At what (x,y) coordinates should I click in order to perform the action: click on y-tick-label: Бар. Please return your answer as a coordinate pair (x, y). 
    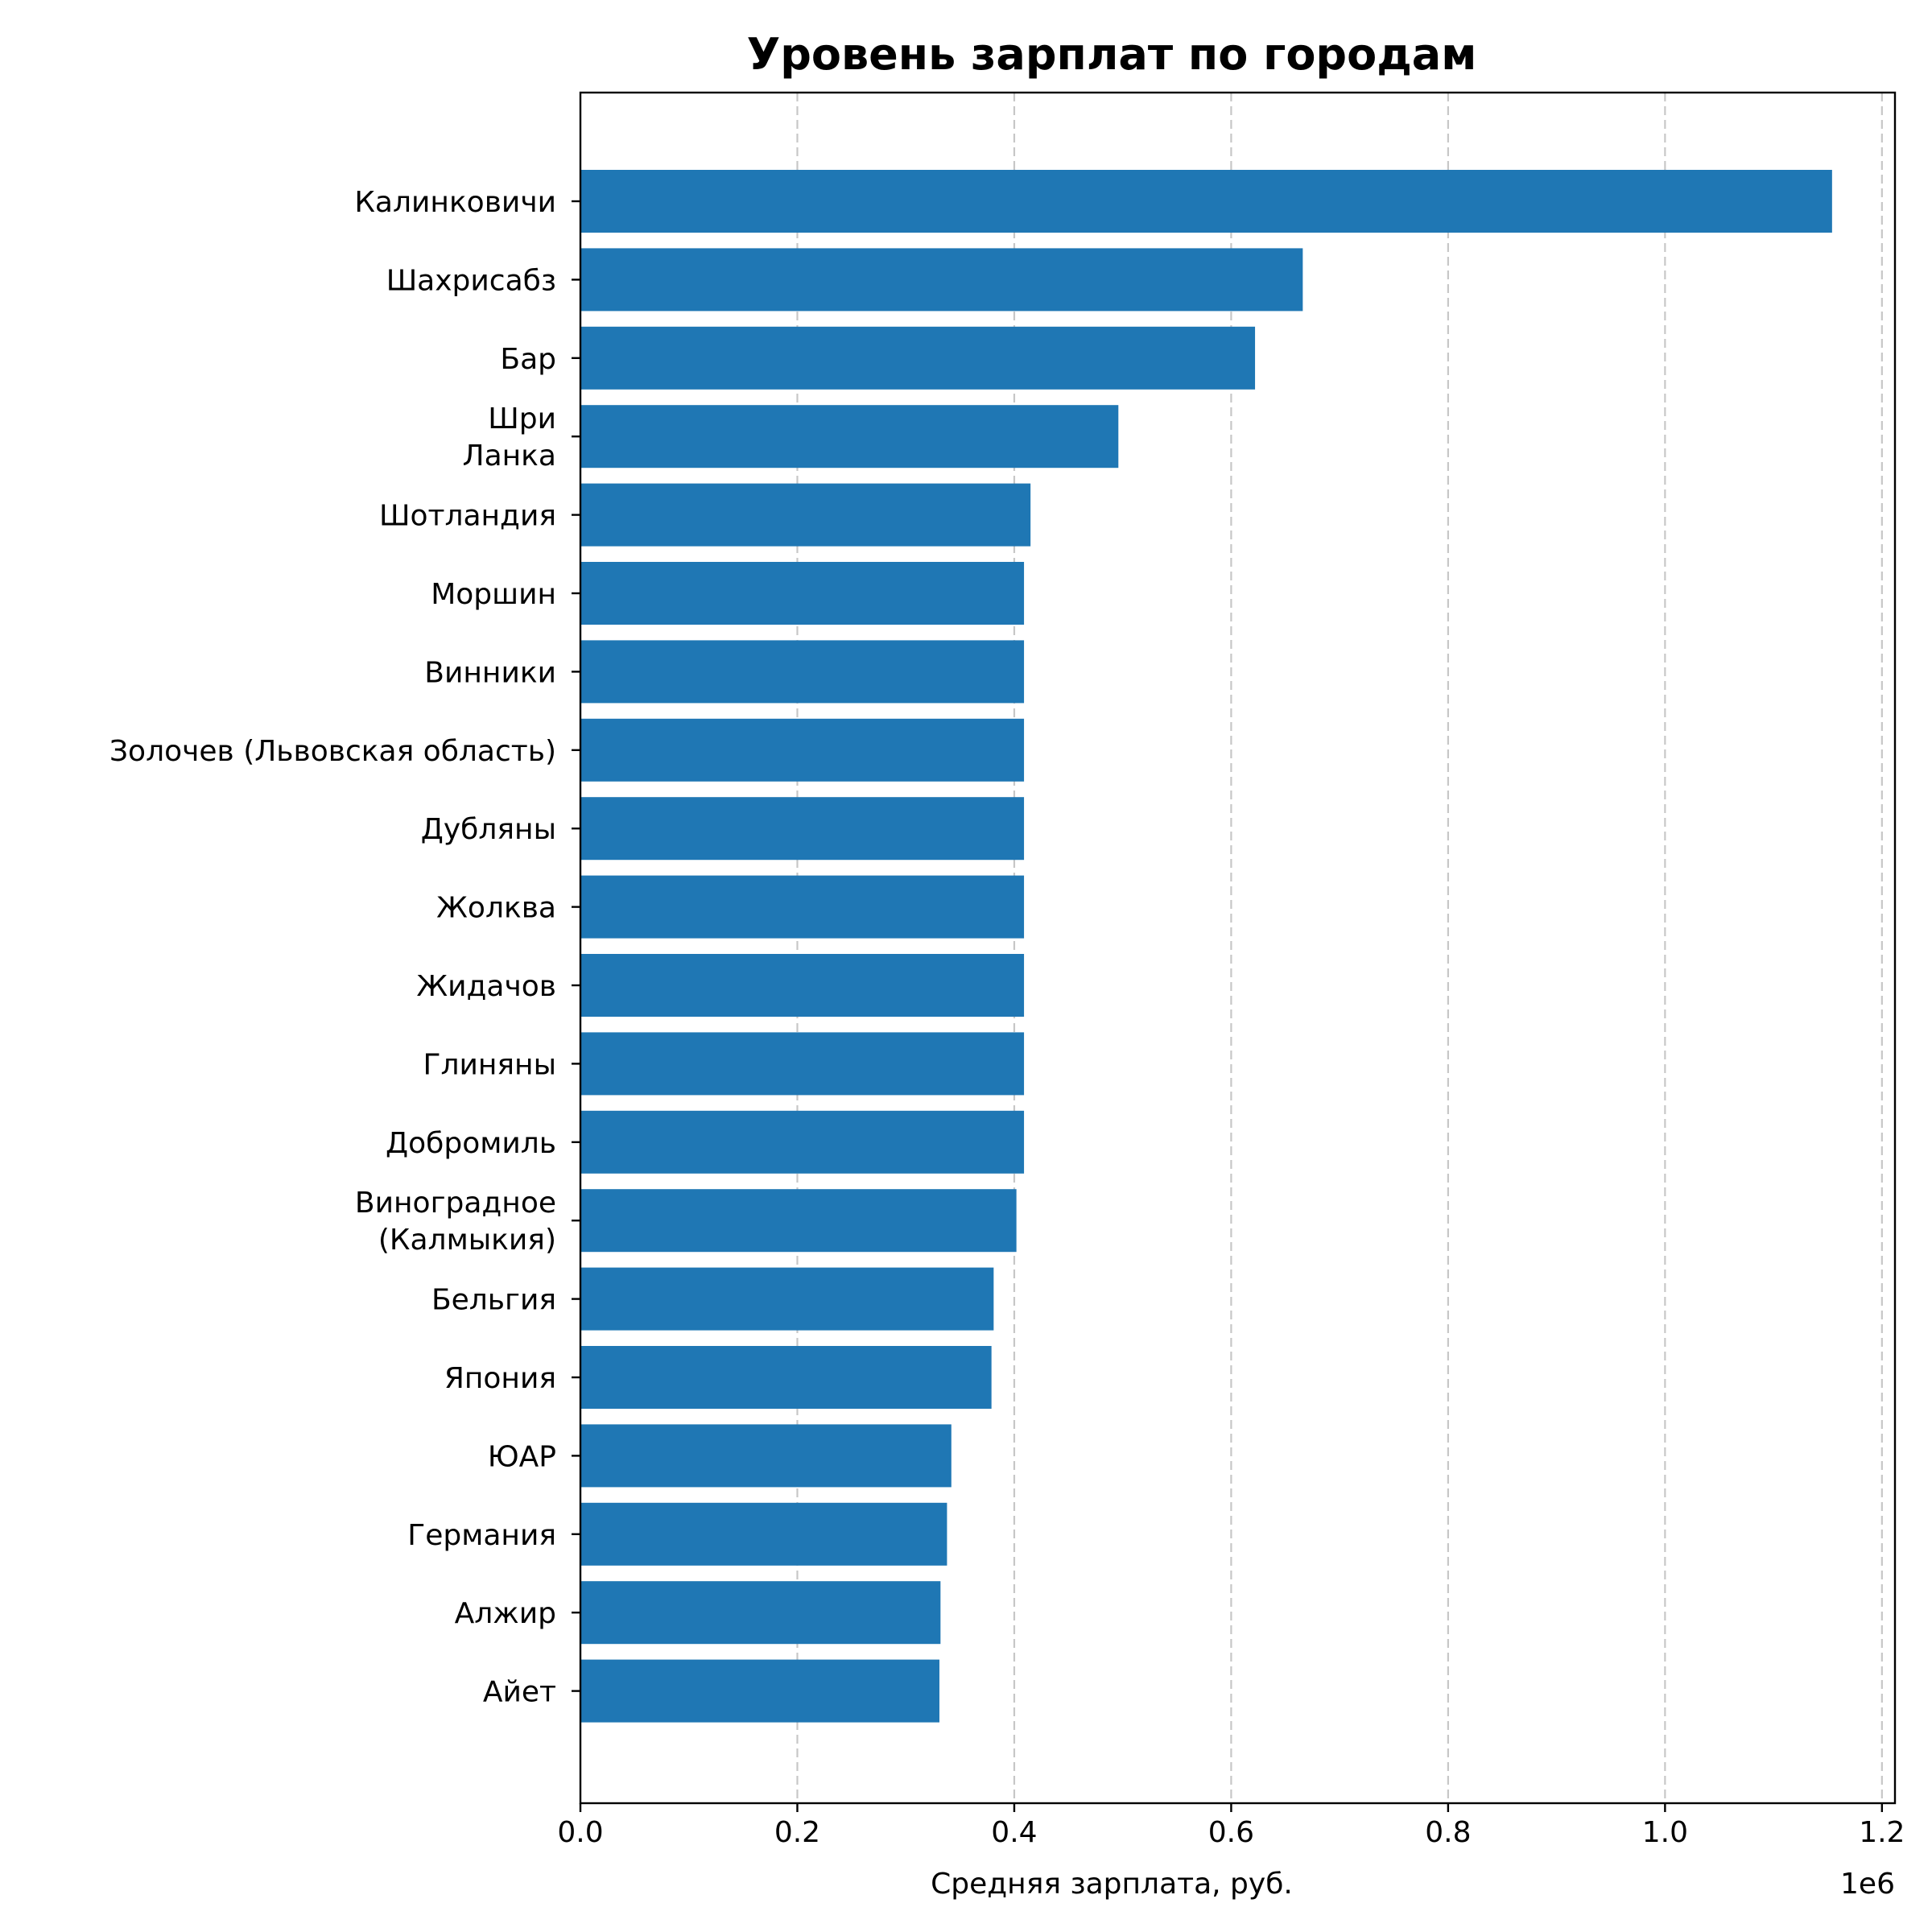
    Looking at the image, I should click on (528, 359).